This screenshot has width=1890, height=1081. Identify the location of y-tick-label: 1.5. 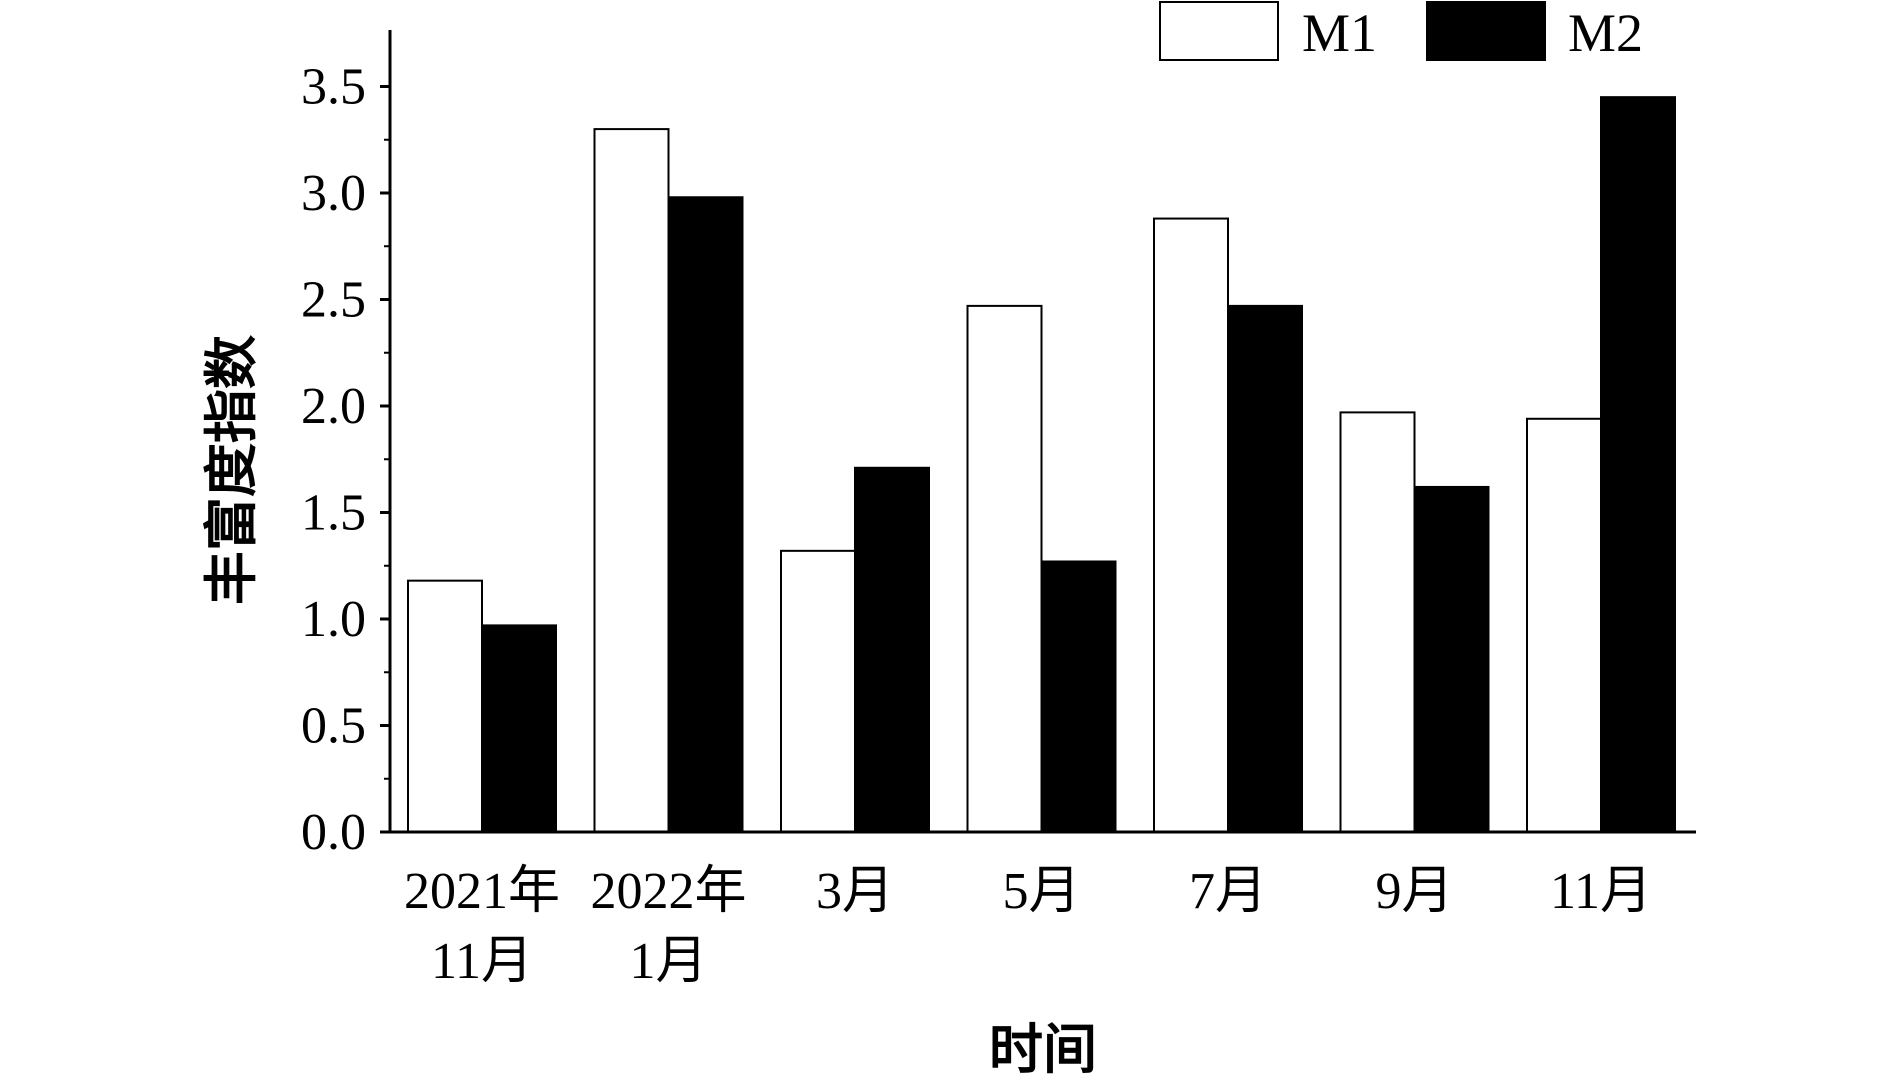
(333, 513).